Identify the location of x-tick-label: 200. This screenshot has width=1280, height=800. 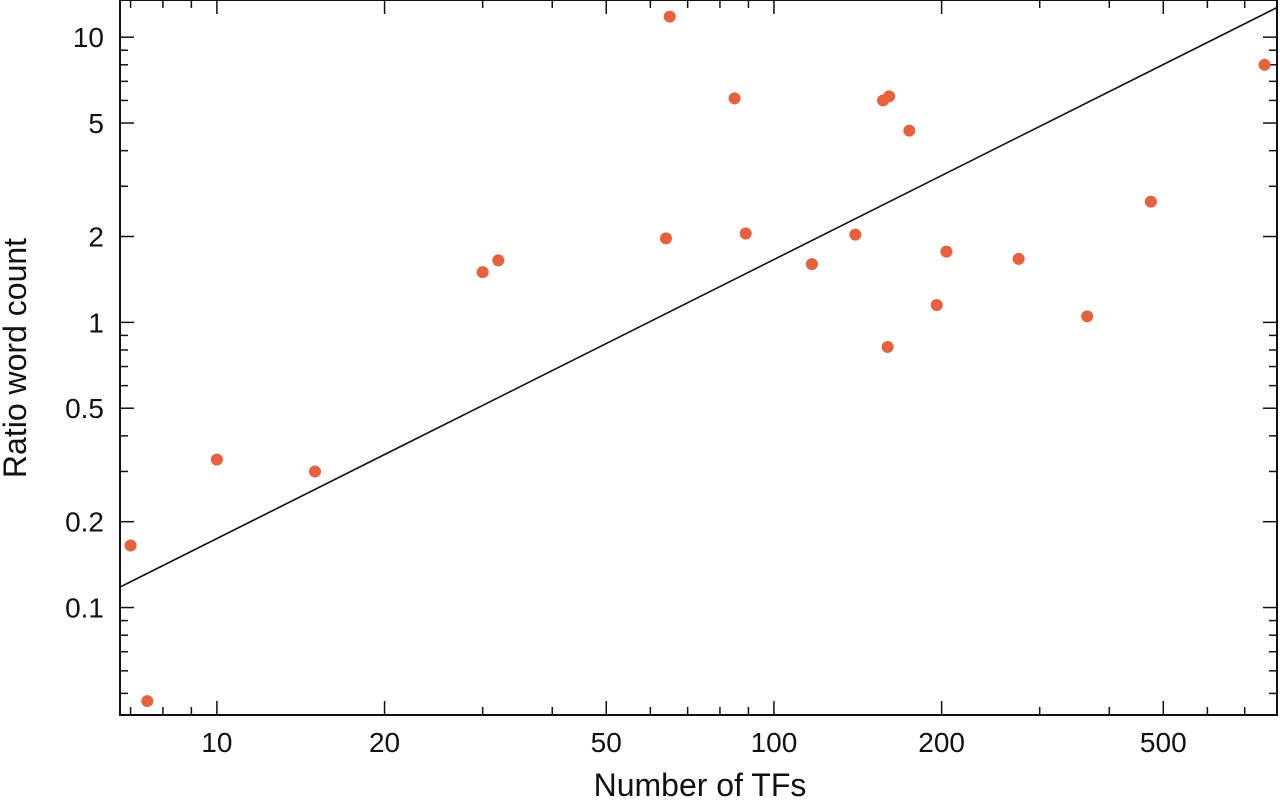
(941, 742).